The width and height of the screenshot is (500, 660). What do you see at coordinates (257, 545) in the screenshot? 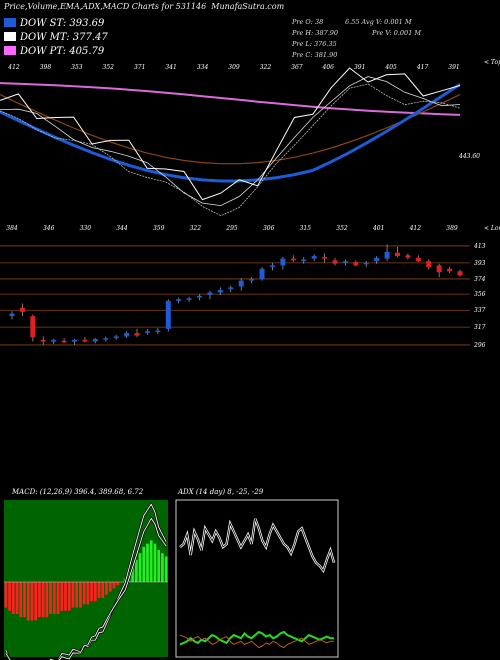
I see `adx-line` at bounding box center [257, 545].